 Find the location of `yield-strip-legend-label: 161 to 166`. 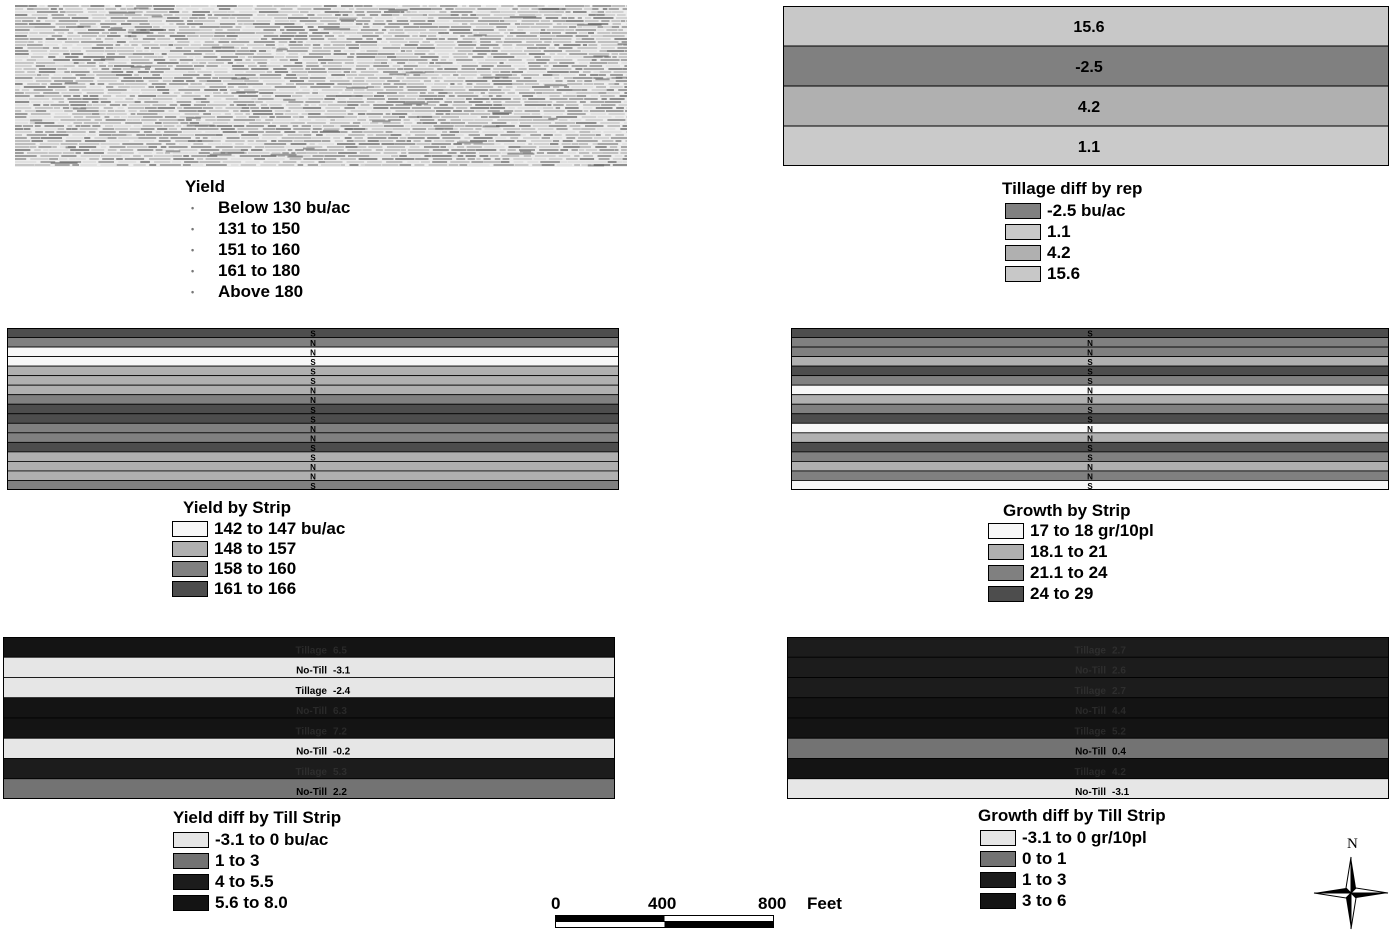

yield-strip-legend-label: 161 to 166 is located at coordinates (255, 588).